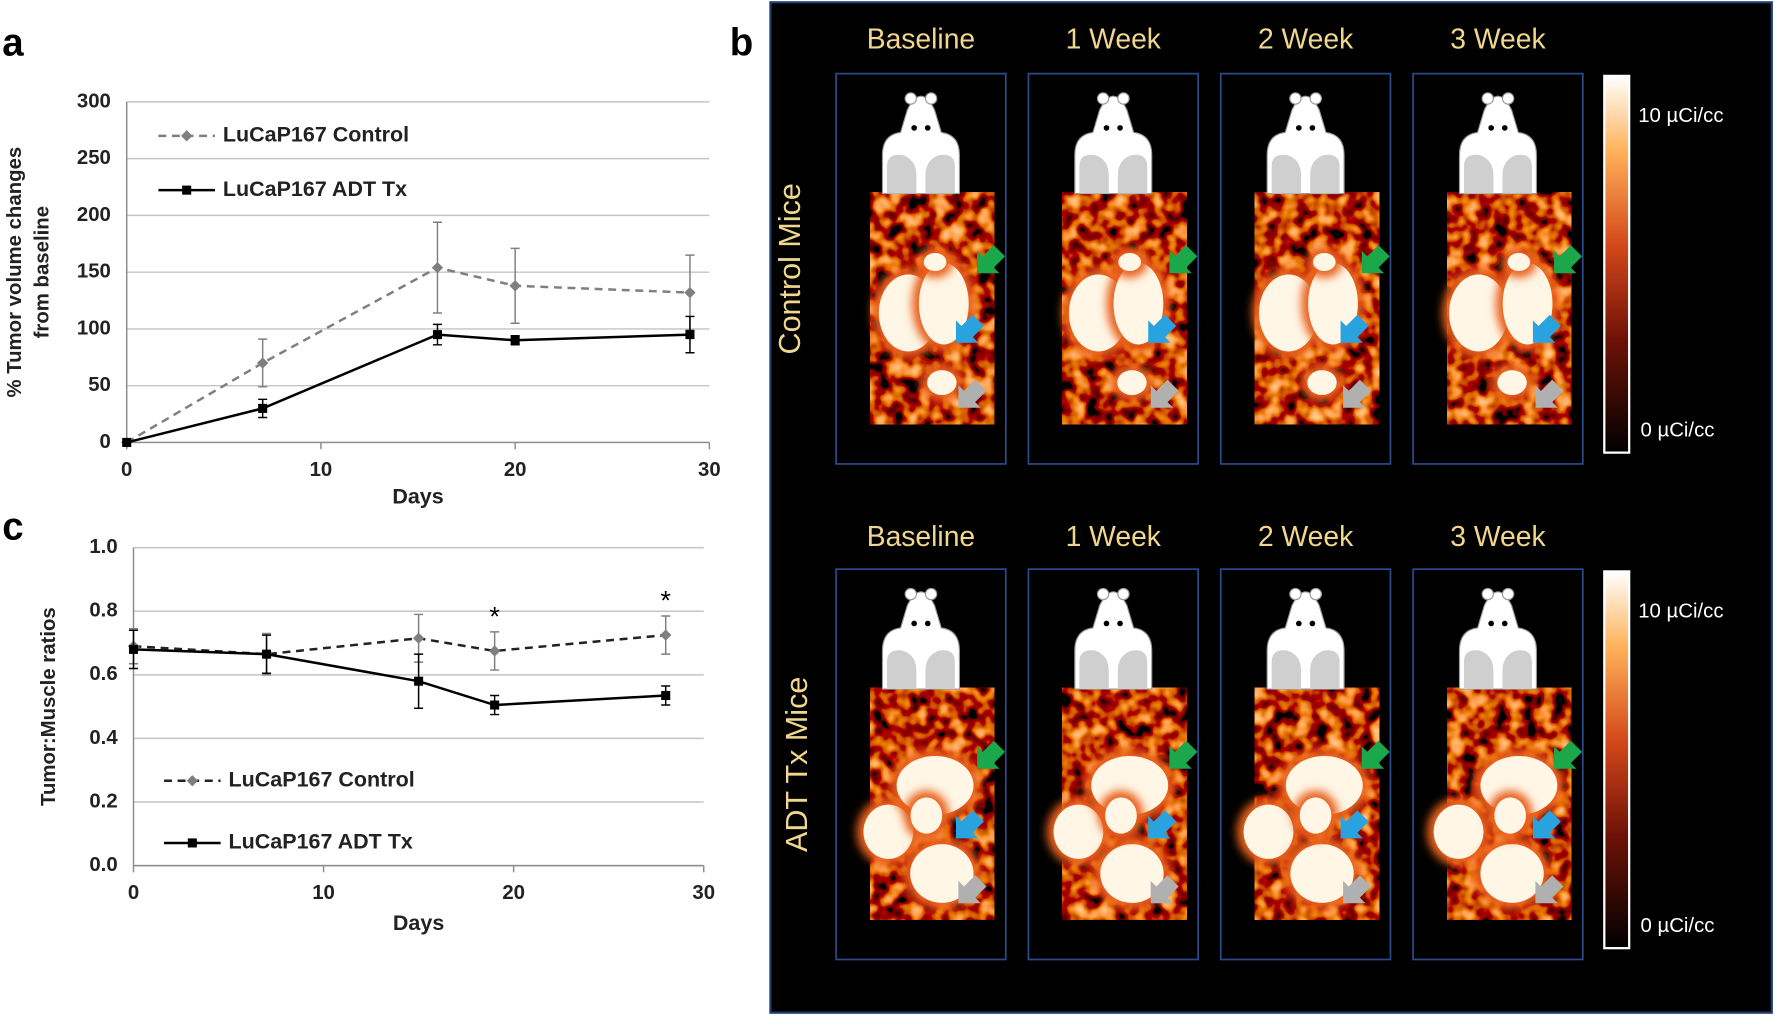 This screenshot has height=1015, width=1774. What do you see at coordinates (417, 497) in the screenshot?
I see `x-axis-label: Days` at bounding box center [417, 497].